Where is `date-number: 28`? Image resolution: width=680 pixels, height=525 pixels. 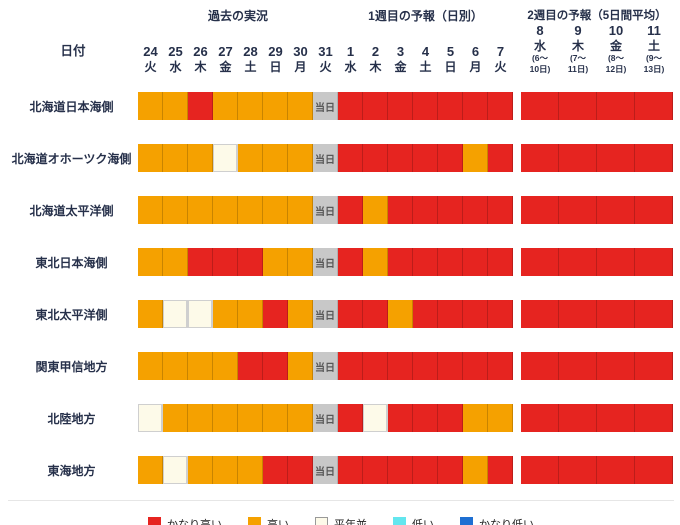
date-number: 28 is located at coordinates (250, 52).